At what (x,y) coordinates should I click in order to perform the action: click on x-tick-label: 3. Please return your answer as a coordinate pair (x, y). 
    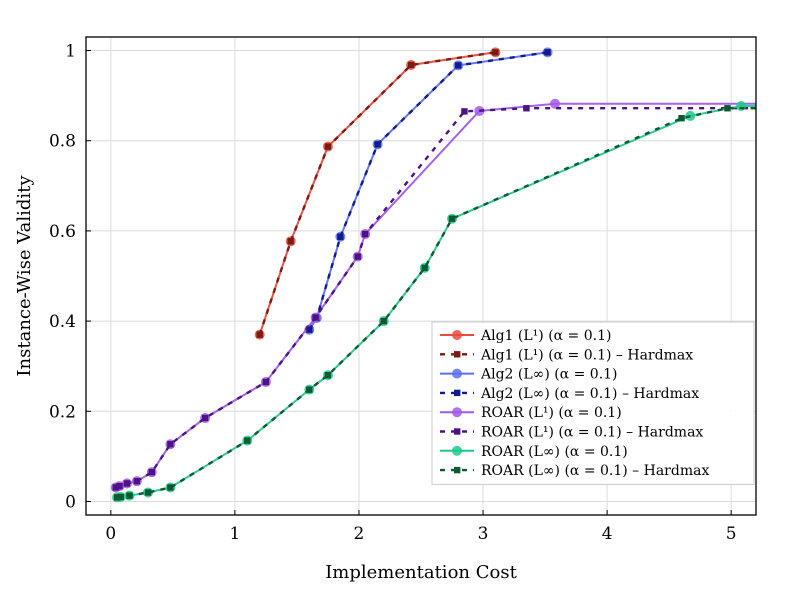
    Looking at the image, I should click on (483, 534).